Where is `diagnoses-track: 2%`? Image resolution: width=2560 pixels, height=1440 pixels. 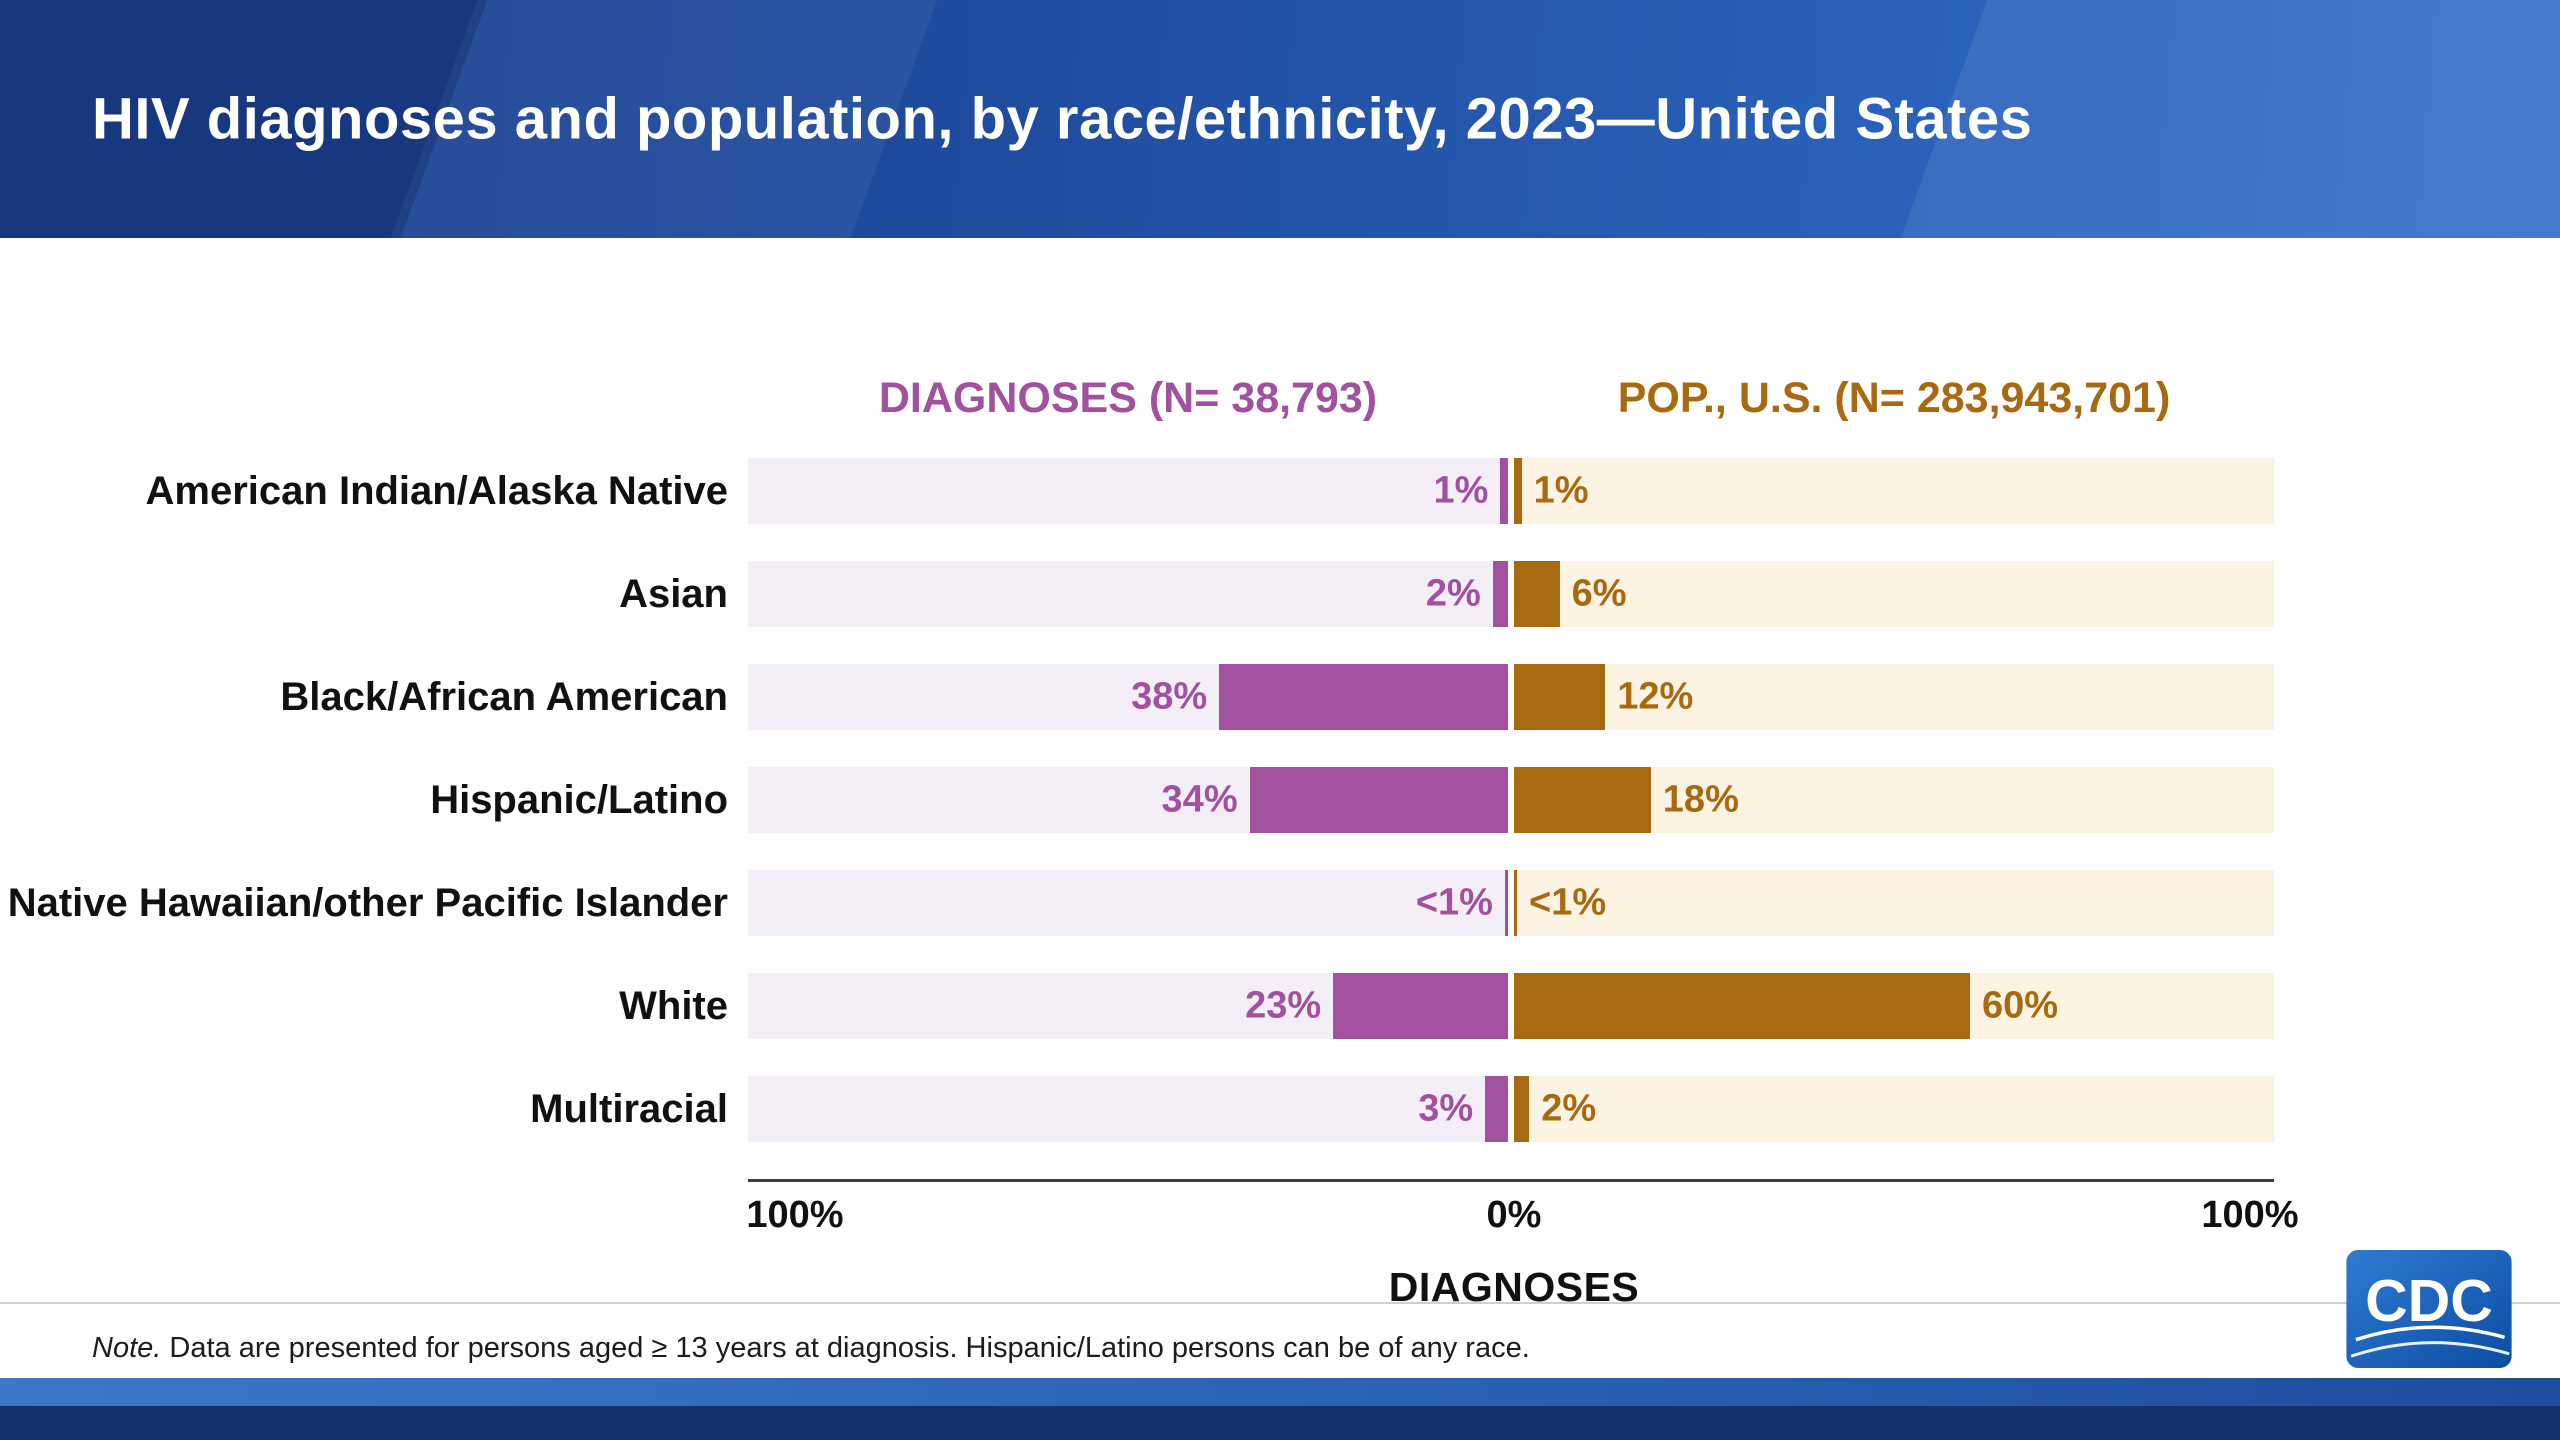 diagnoses-track: 2% is located at coordinates (1128, 594).